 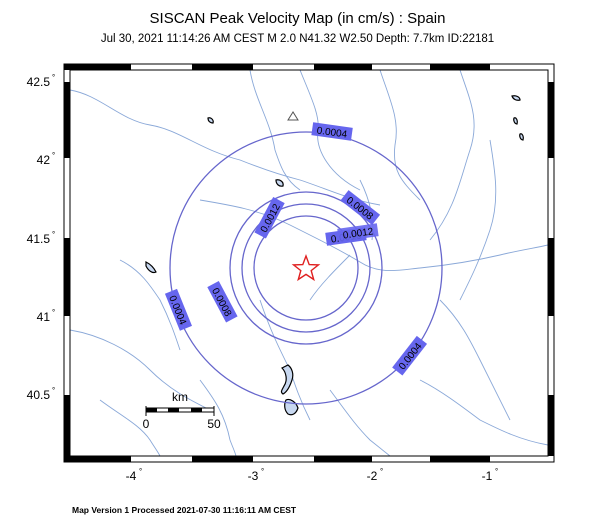 I want to click on lat-label: 42, so click(x=44, y=160).